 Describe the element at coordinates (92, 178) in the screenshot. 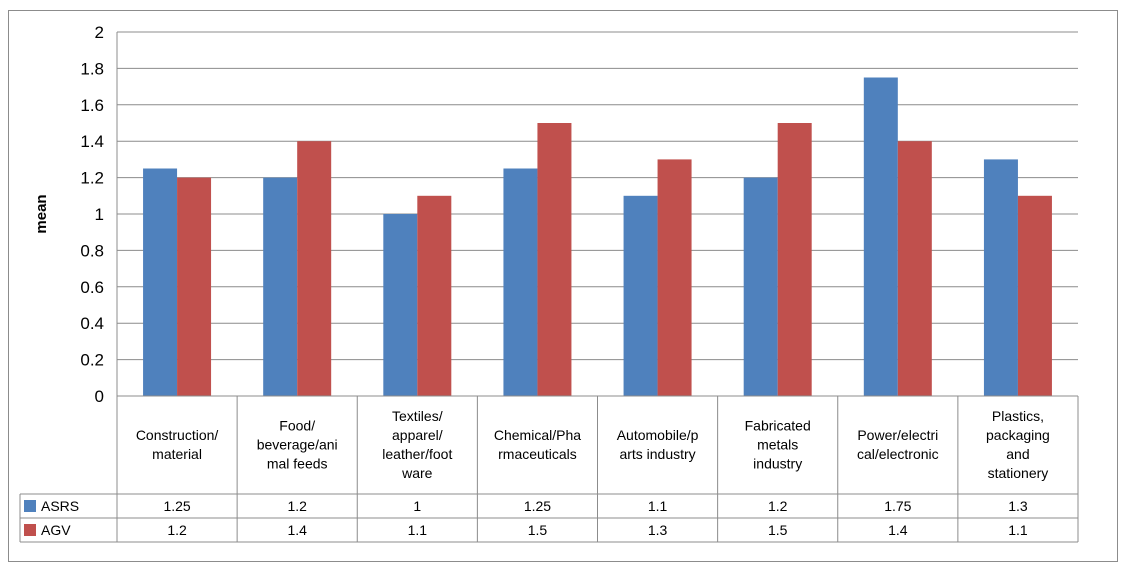

I see `y-tick-label: 1.2` at that location.